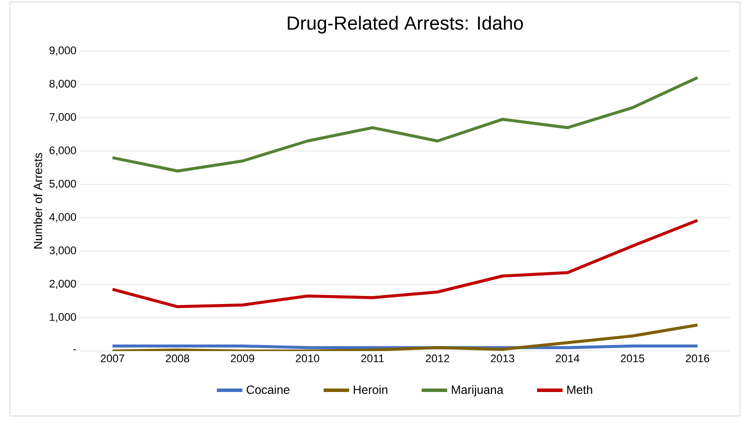 This screenshot has width=742, height=426. Describe the element at coordinates (372, 358) in the screenshot. I see `x-tick-label: 2011` at that location.